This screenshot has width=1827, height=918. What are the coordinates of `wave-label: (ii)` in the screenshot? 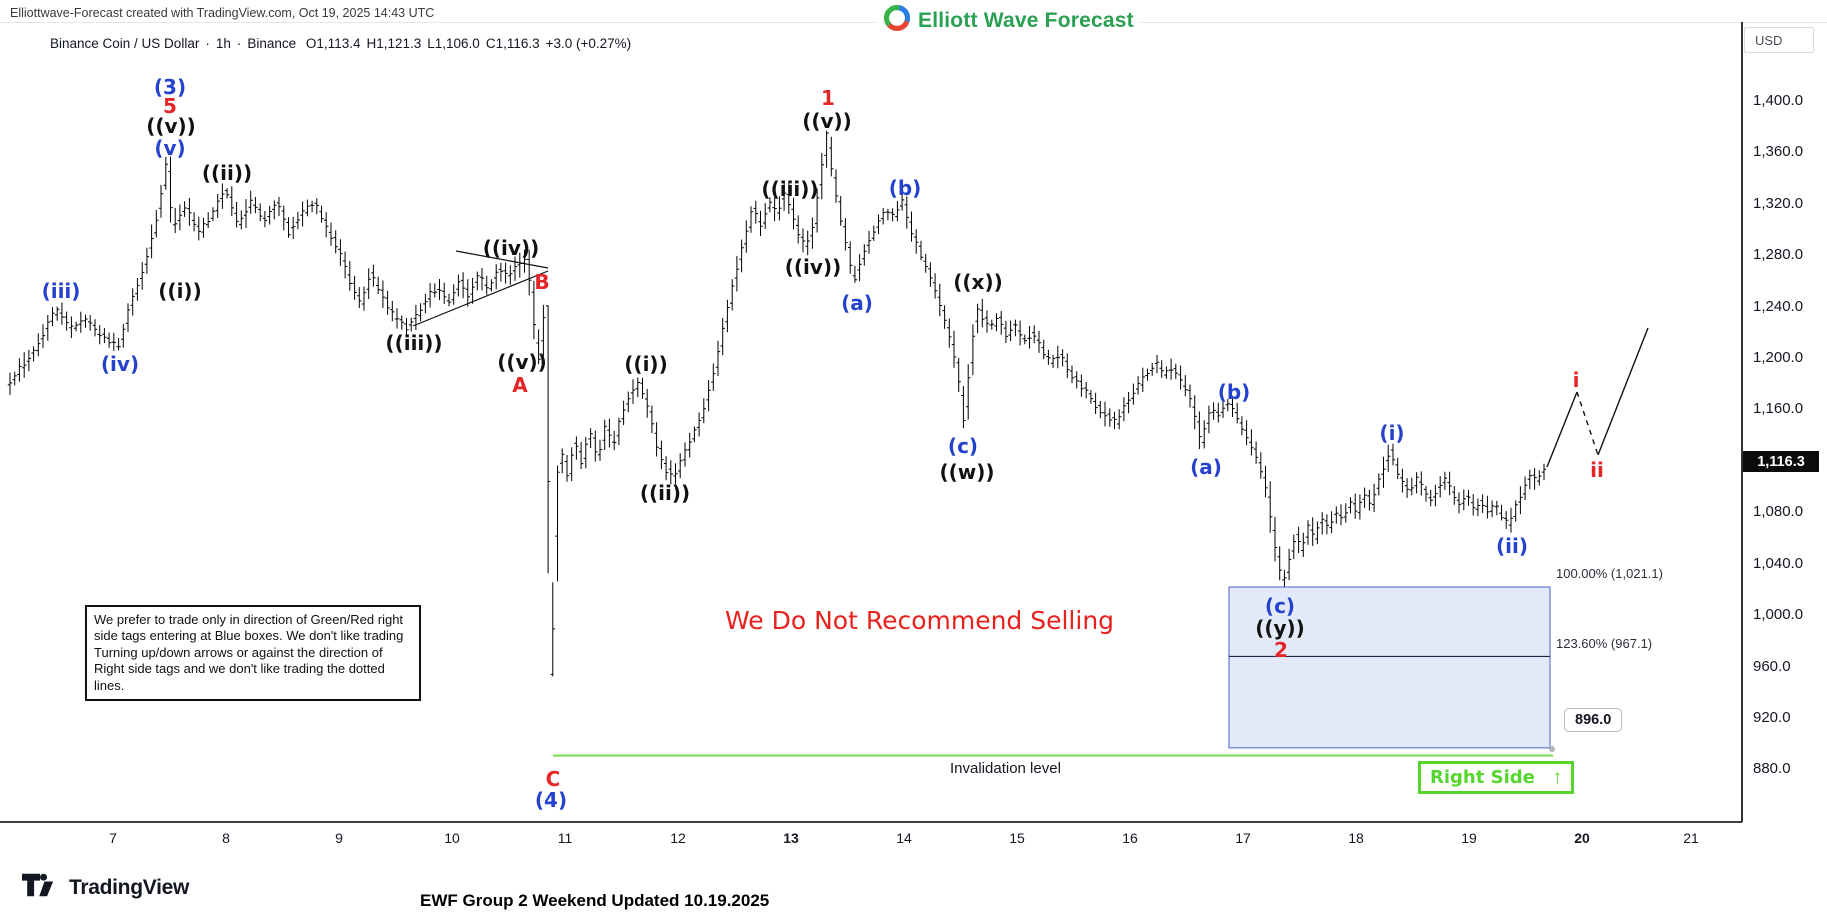 It's located at (1512, 546).